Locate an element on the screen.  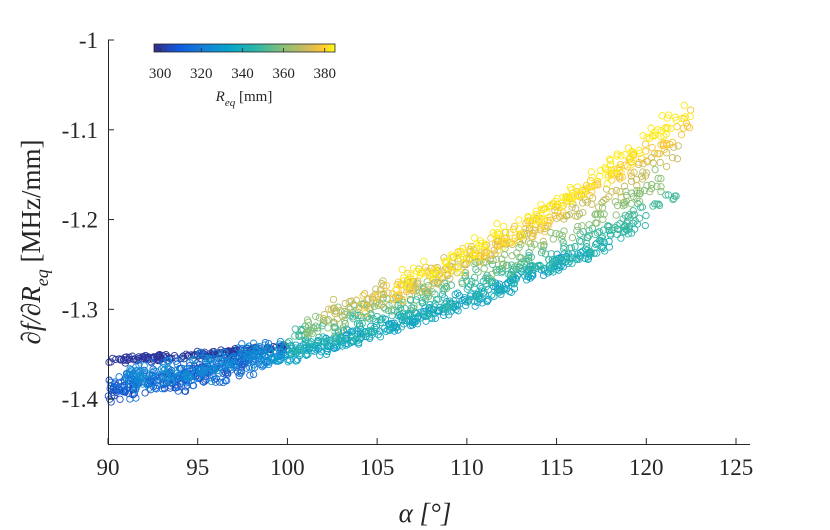
y-tick-label: -1.3 is located at coordinates (80, 309).